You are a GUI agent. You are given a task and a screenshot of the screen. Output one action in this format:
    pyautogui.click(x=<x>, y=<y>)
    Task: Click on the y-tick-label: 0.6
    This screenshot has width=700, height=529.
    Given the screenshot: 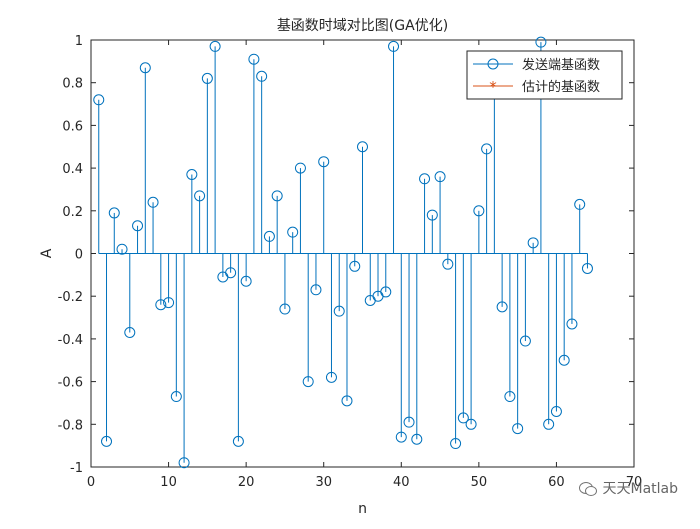 What is the action you would take?
    pyautogui.click(x=72, y=126)
    